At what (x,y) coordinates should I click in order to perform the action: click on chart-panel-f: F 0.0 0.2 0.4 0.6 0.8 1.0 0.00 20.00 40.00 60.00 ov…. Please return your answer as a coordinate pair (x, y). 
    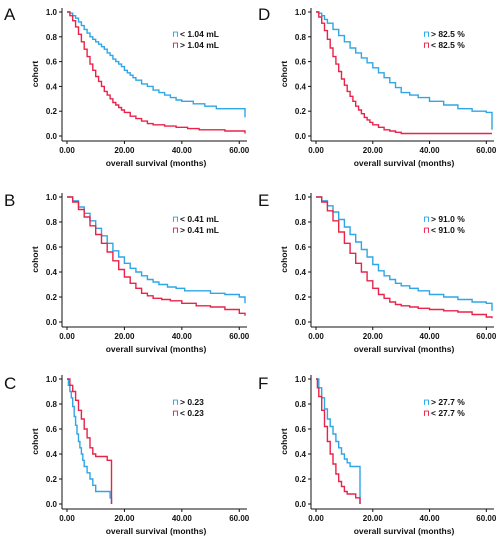
    Looking at the image, I should click on (377, 455).